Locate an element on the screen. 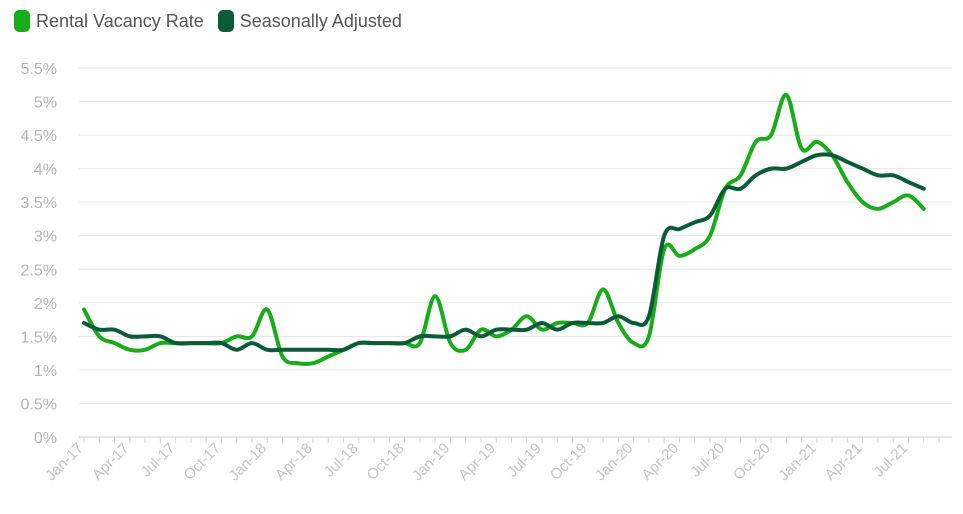 Image resolution: width=963 pixels, height=514 pixels. x-tick-label: Jan-20 is located at coordinates (614, 462).